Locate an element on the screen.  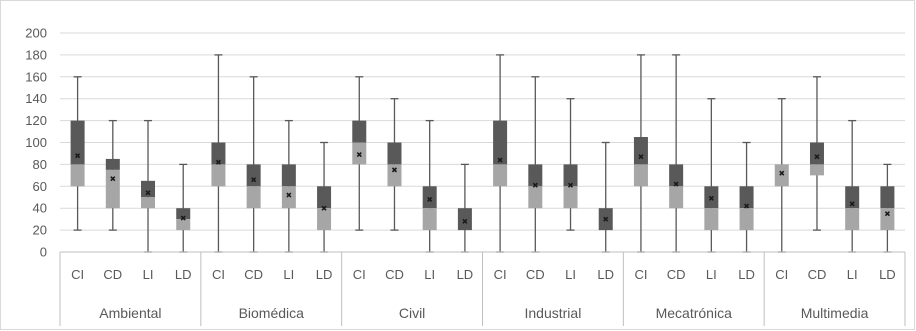
y-tick-label: 200 is located at coordinates (36, 33).